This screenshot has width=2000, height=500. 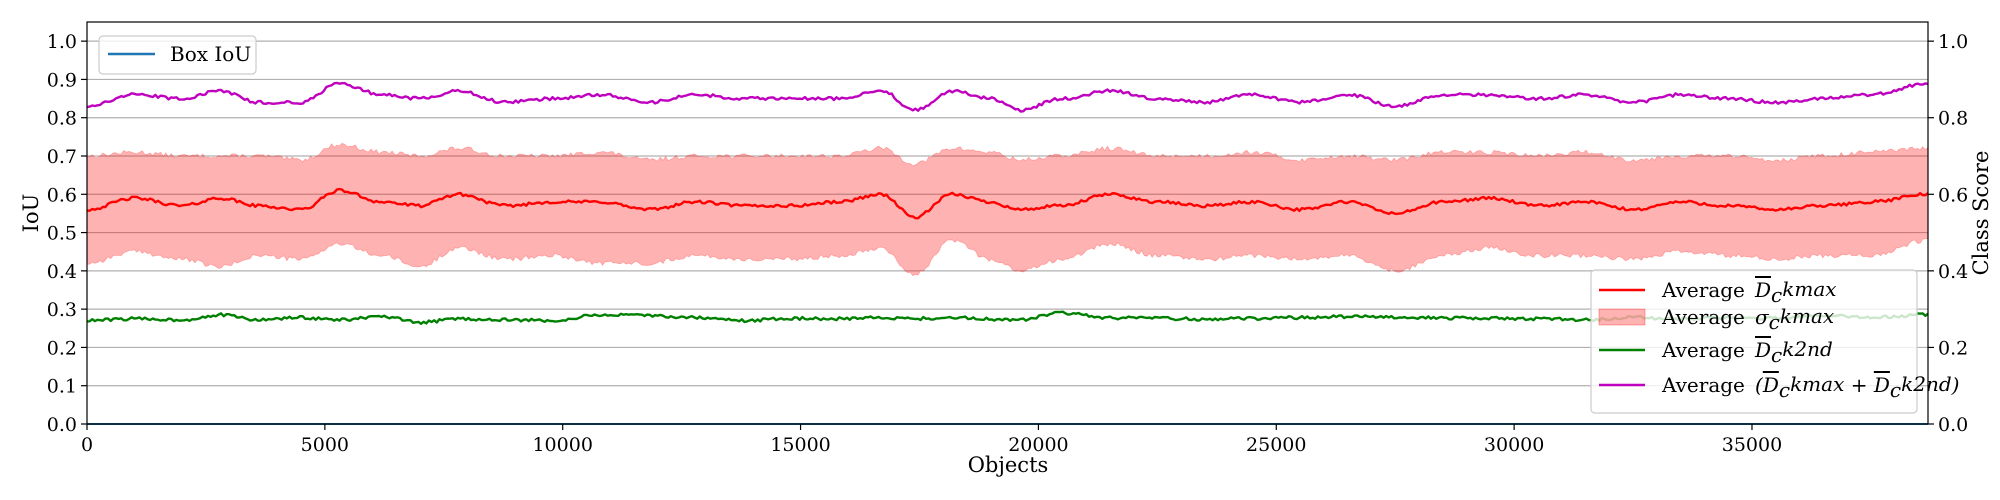 I want to click on y-tick-label: 1.0, so click(x=62, y=42).